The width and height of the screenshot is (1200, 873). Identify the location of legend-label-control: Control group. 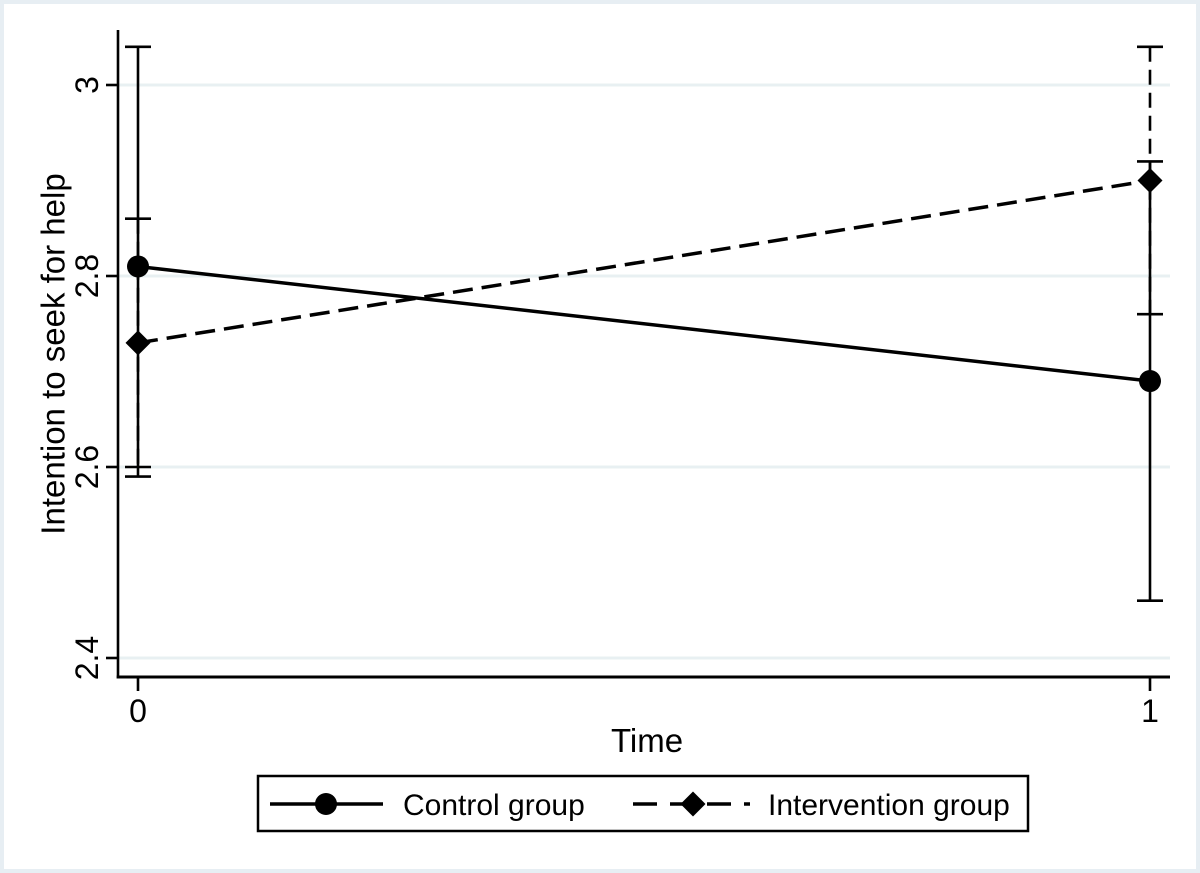
(494, 805).